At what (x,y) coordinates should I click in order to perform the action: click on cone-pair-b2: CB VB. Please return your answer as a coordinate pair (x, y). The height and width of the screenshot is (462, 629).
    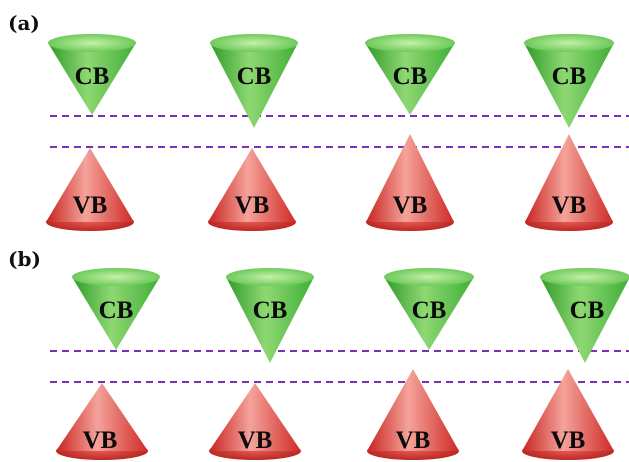
    Looking at the image, I should click on (261, 364).